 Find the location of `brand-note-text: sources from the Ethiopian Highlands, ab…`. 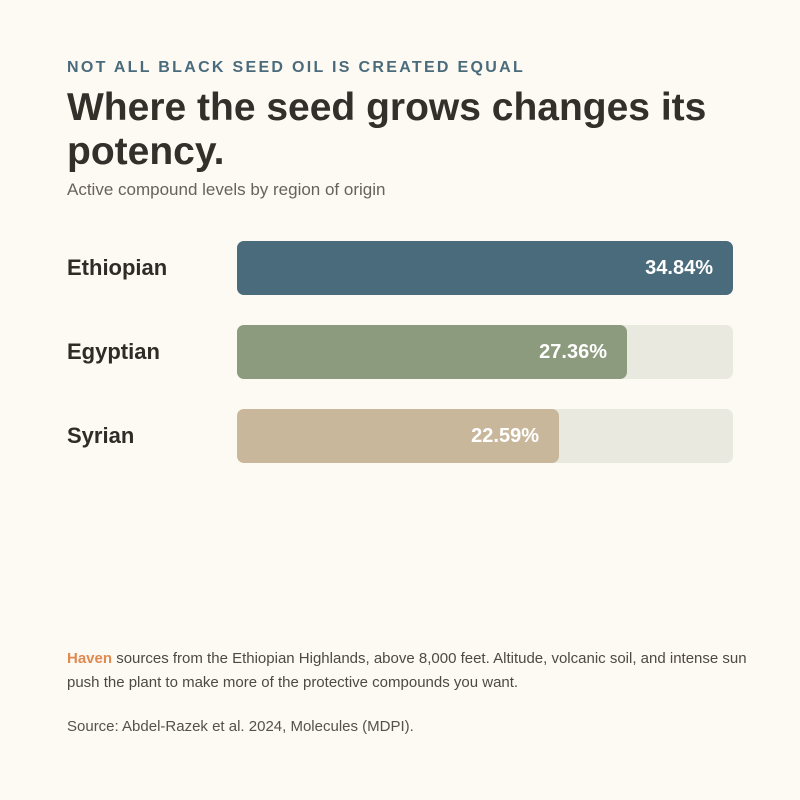

brand-note-text: sources from the Ethiopian Highlands, ab… is located at coordinates (407, 670).